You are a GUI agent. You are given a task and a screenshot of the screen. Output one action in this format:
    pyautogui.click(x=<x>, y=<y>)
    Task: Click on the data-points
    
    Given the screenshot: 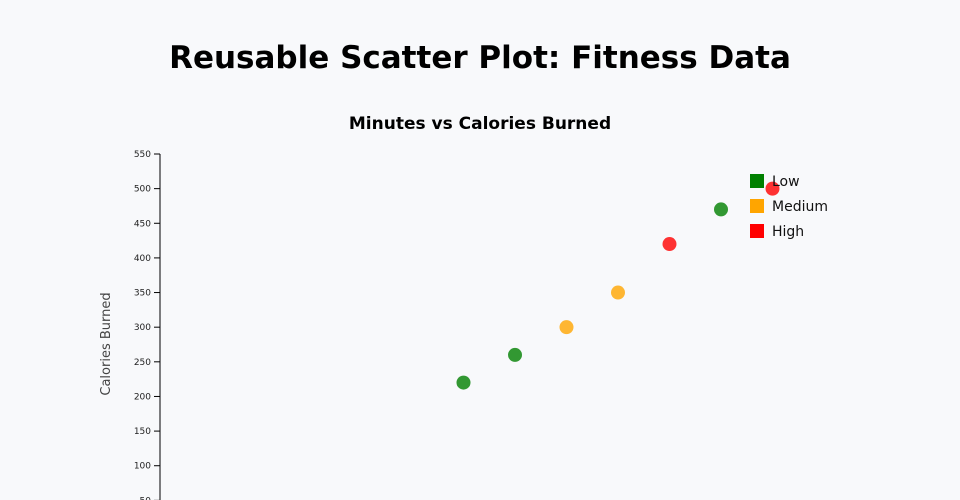 What is the action you would take?
    pyautogui.click(x=618, y=285)
    